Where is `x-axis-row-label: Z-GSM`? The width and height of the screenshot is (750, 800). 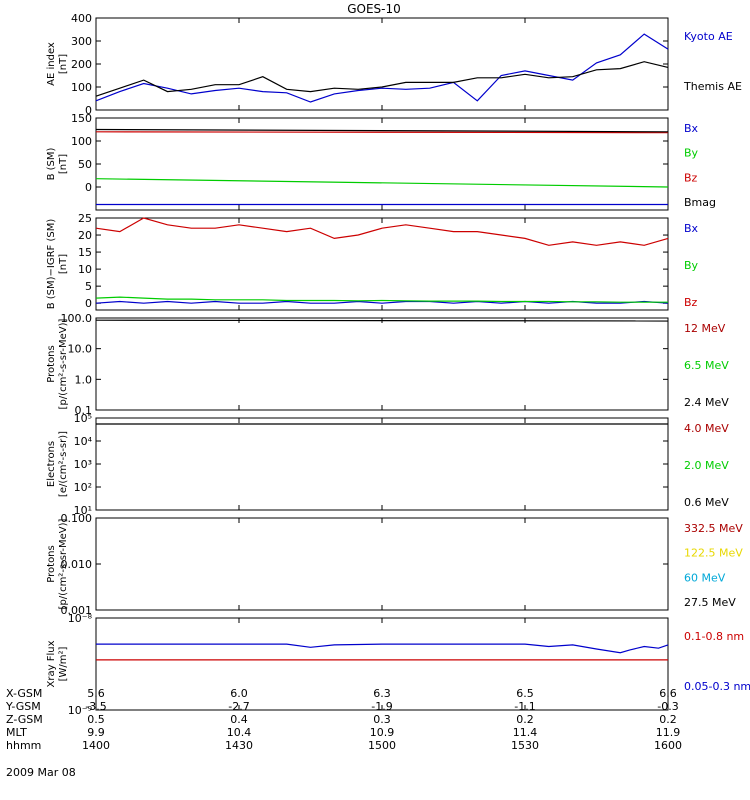
x-axis-row-label: Z-GSM is located at coordinates (24, 719).